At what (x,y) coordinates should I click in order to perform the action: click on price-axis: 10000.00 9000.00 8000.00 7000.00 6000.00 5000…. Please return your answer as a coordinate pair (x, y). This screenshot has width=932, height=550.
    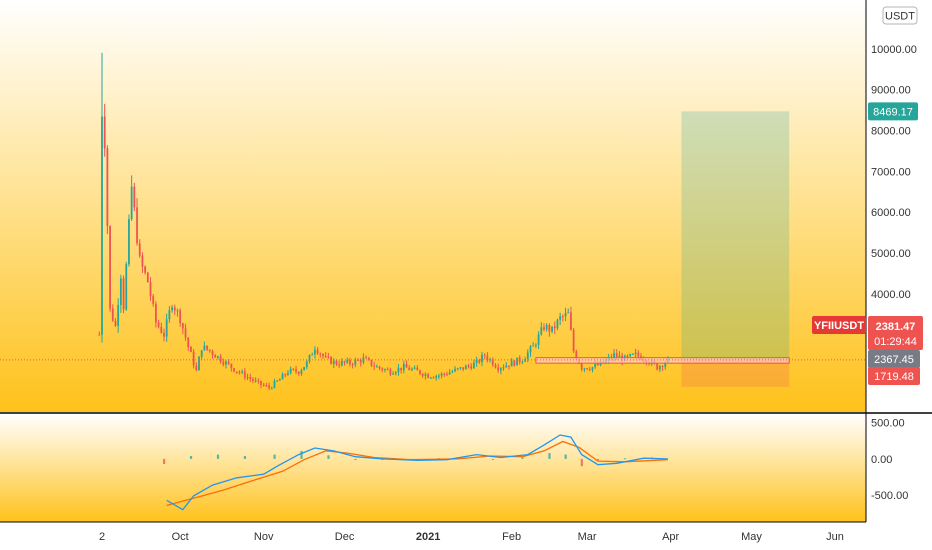
    Looking at the image, I should click on (894, 254).